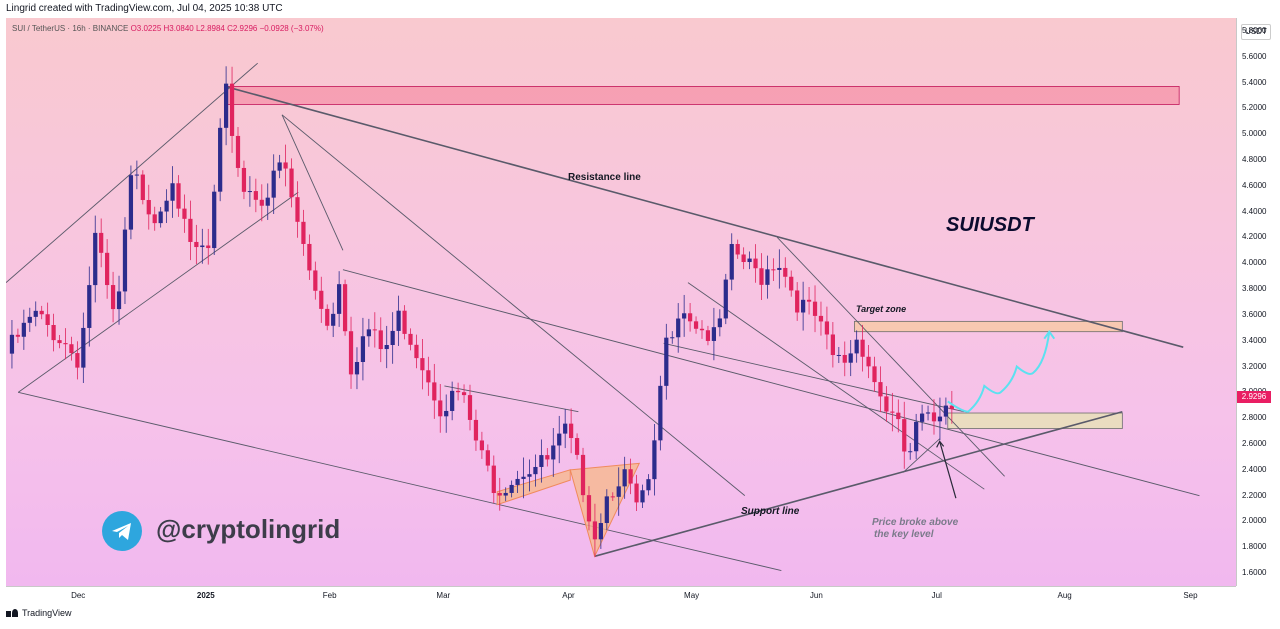  Describe the element at coordinates (12, 613) in the screenshot. I see `tradingview-logo-icon` at that location.